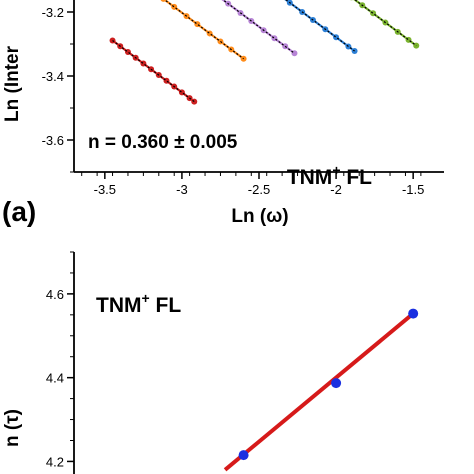  I want to click on y-tick-label: 4.4, so click(55, 378).